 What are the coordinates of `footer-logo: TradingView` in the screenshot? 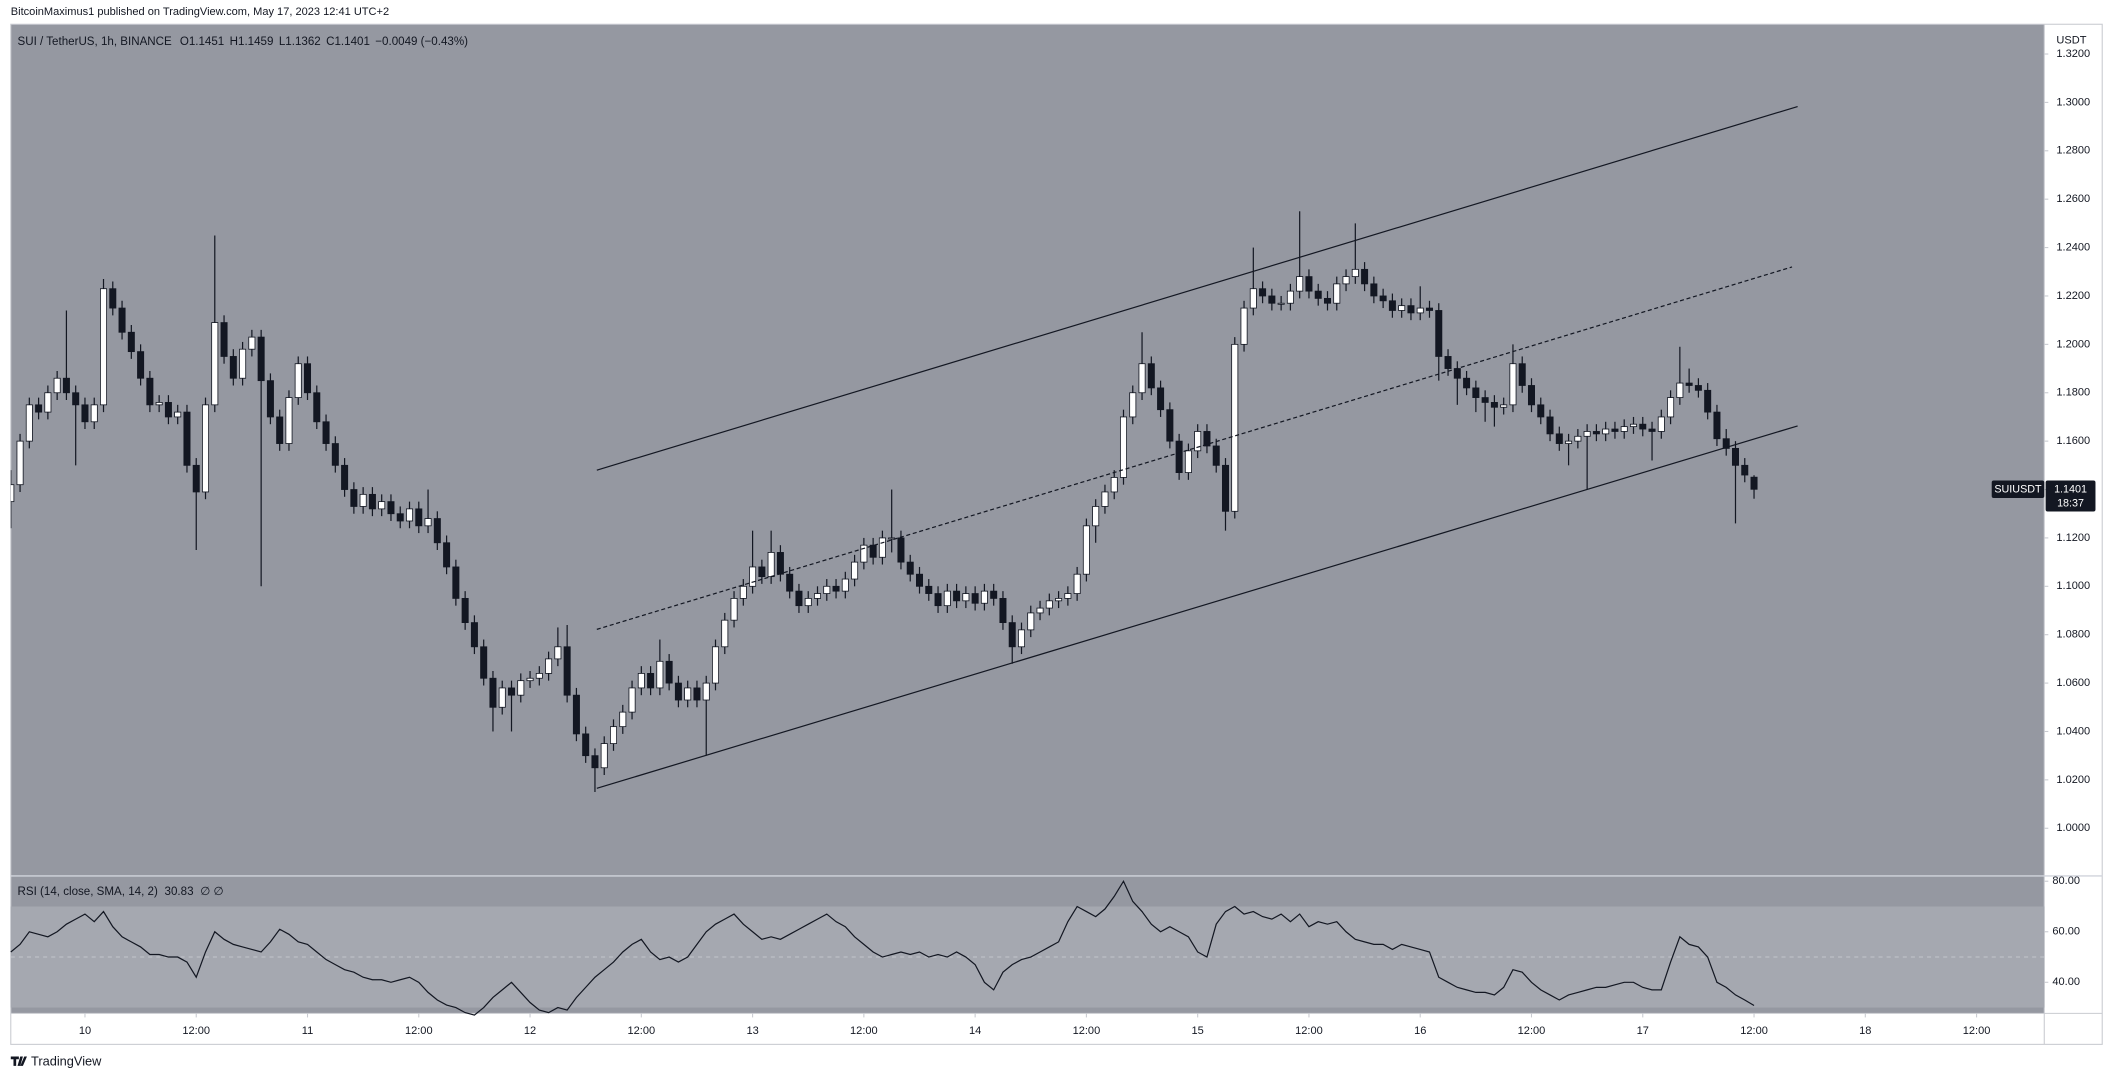 It's located at (56, 1060).